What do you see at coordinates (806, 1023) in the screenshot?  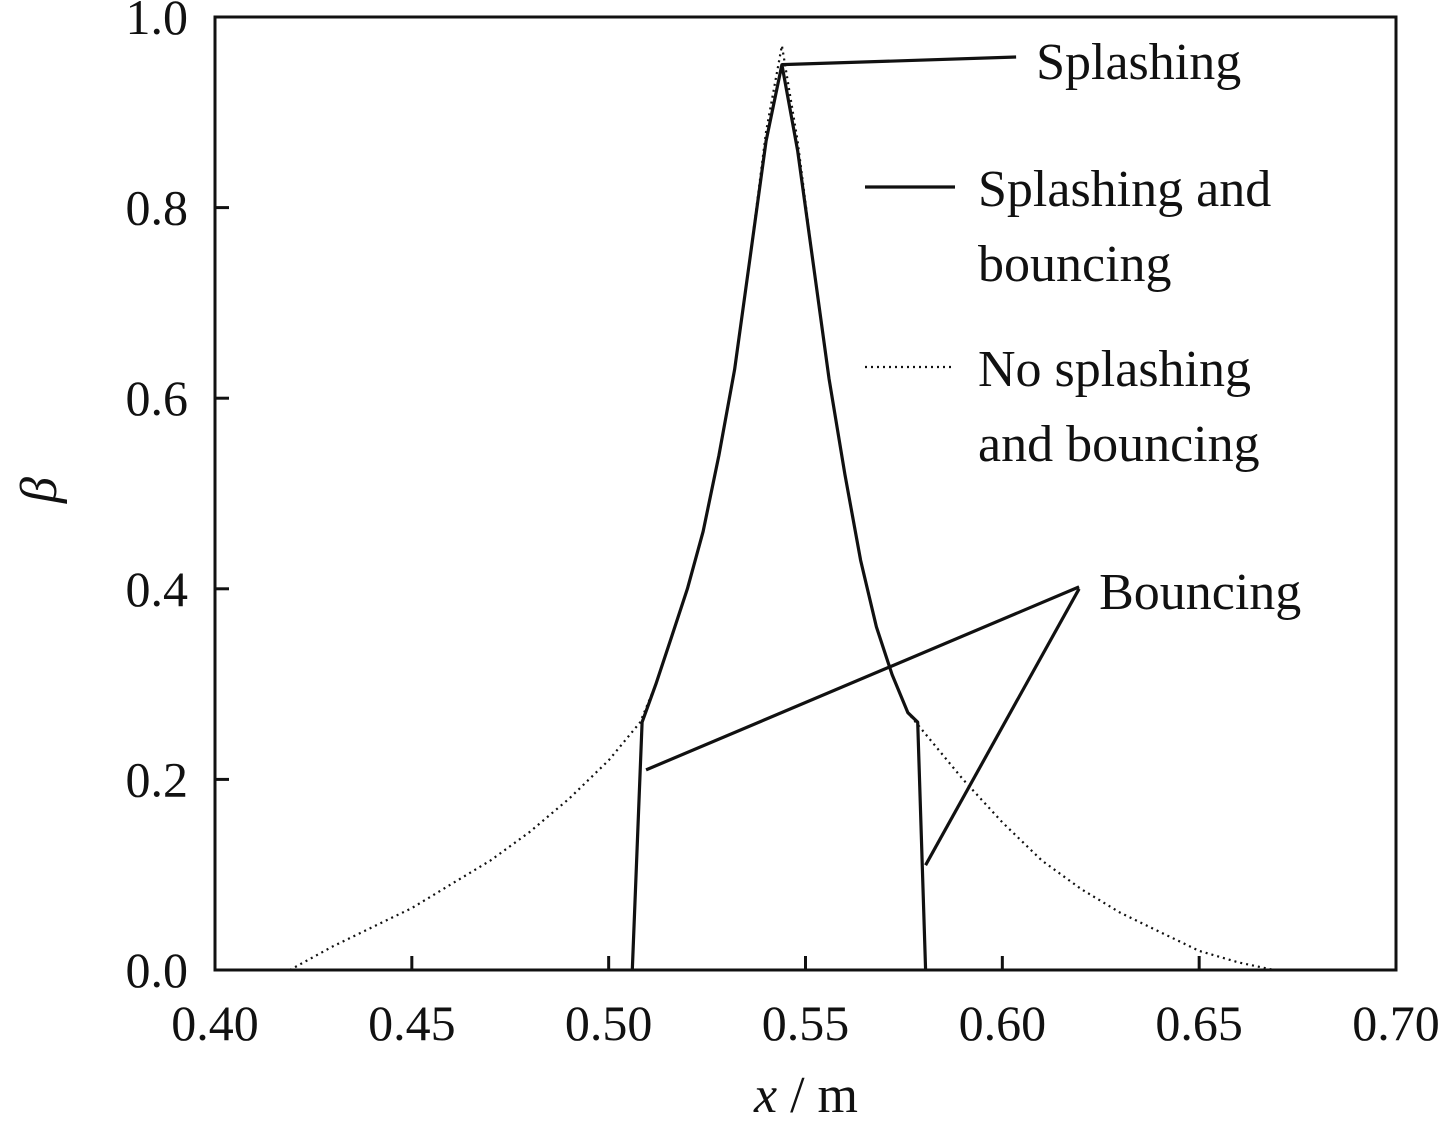 I see `x-tick-label: 0.55` at bounding box center [806, 1023].